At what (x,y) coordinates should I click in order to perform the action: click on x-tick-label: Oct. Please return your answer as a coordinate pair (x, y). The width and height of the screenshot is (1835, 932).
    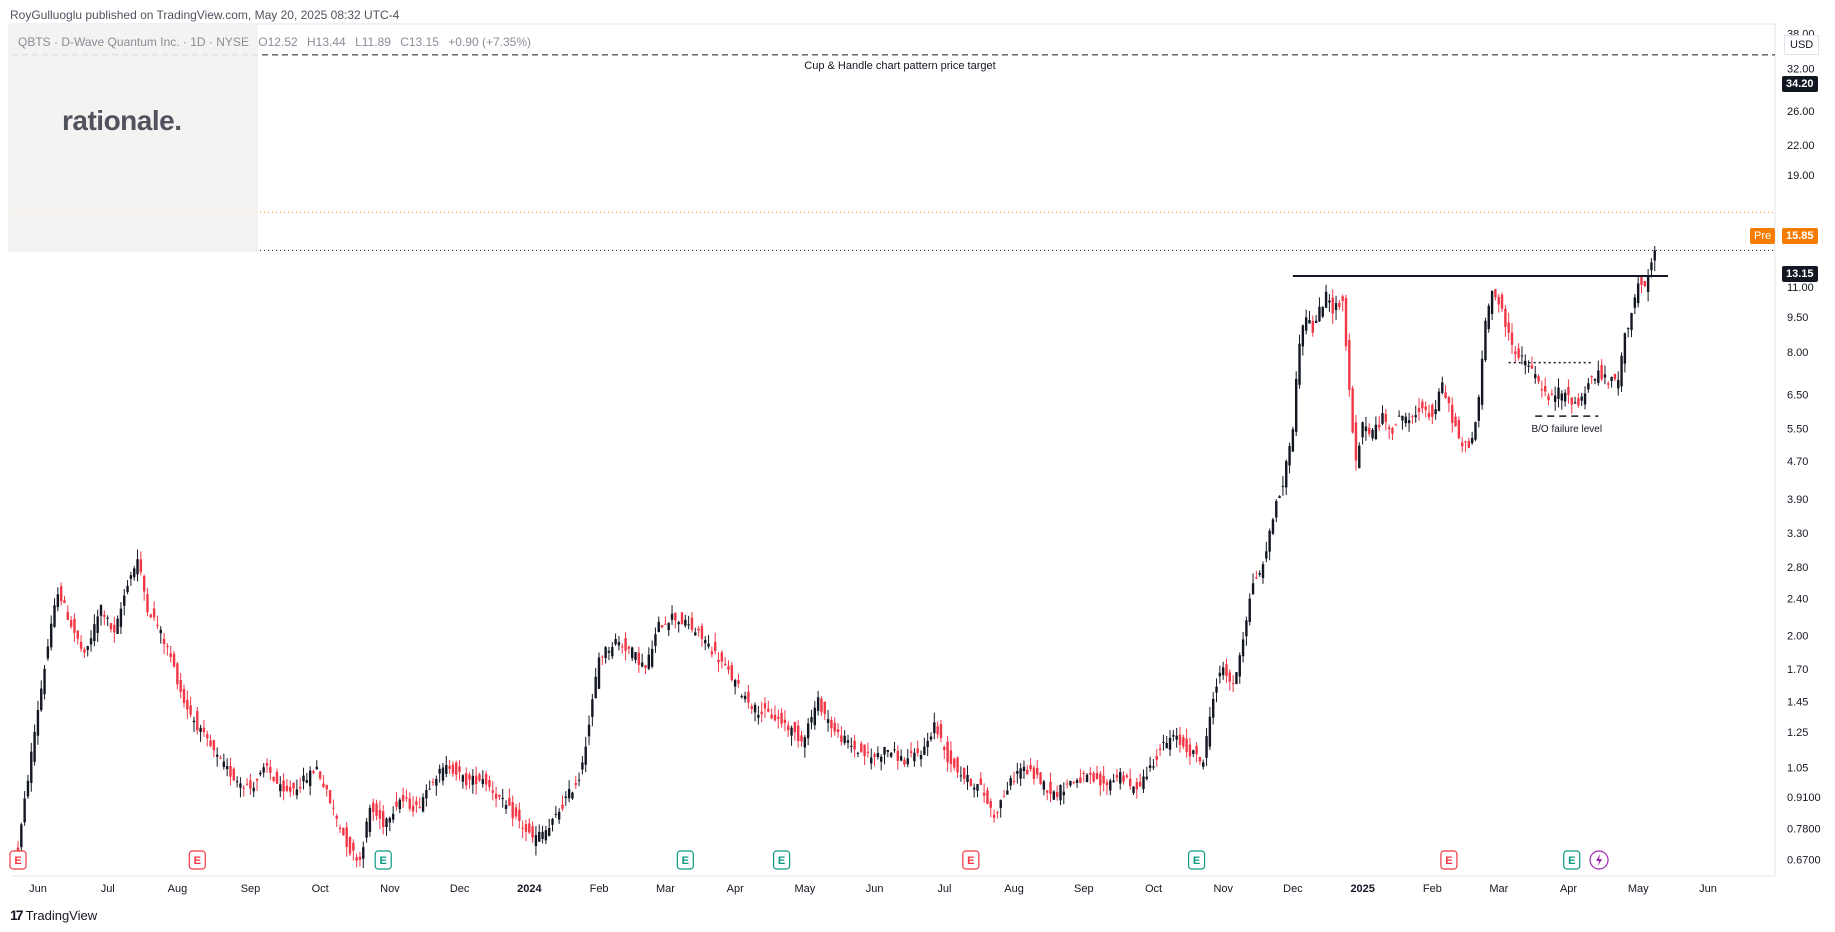
    Looking at the image, I should click on (320, 889).